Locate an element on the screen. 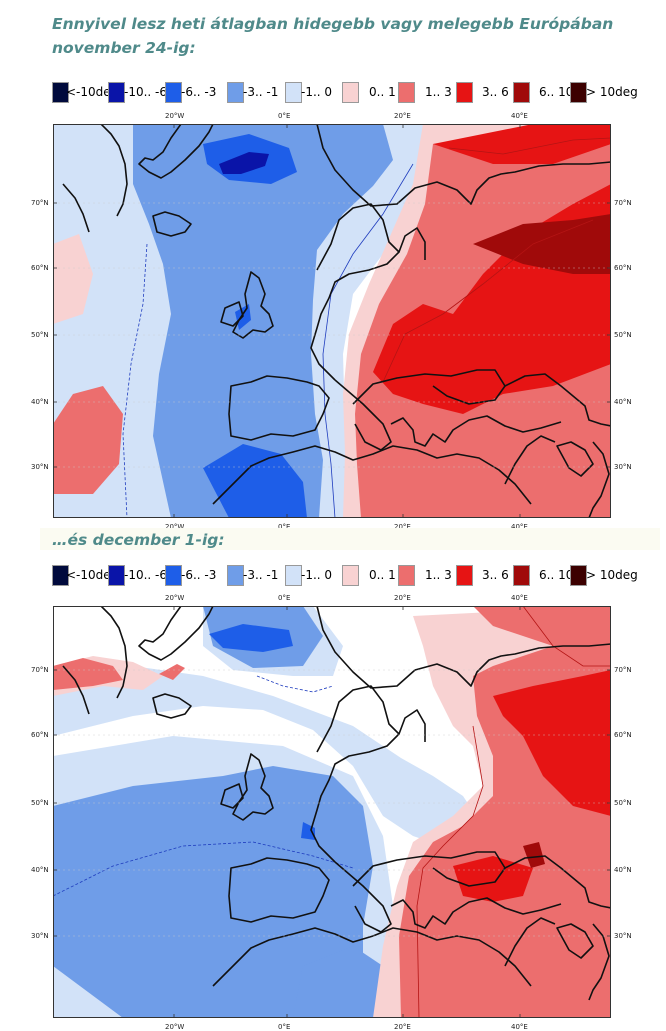 The width and height of the screenshot is (666, 1031). caption-strip is located at coordinates (350, 539).